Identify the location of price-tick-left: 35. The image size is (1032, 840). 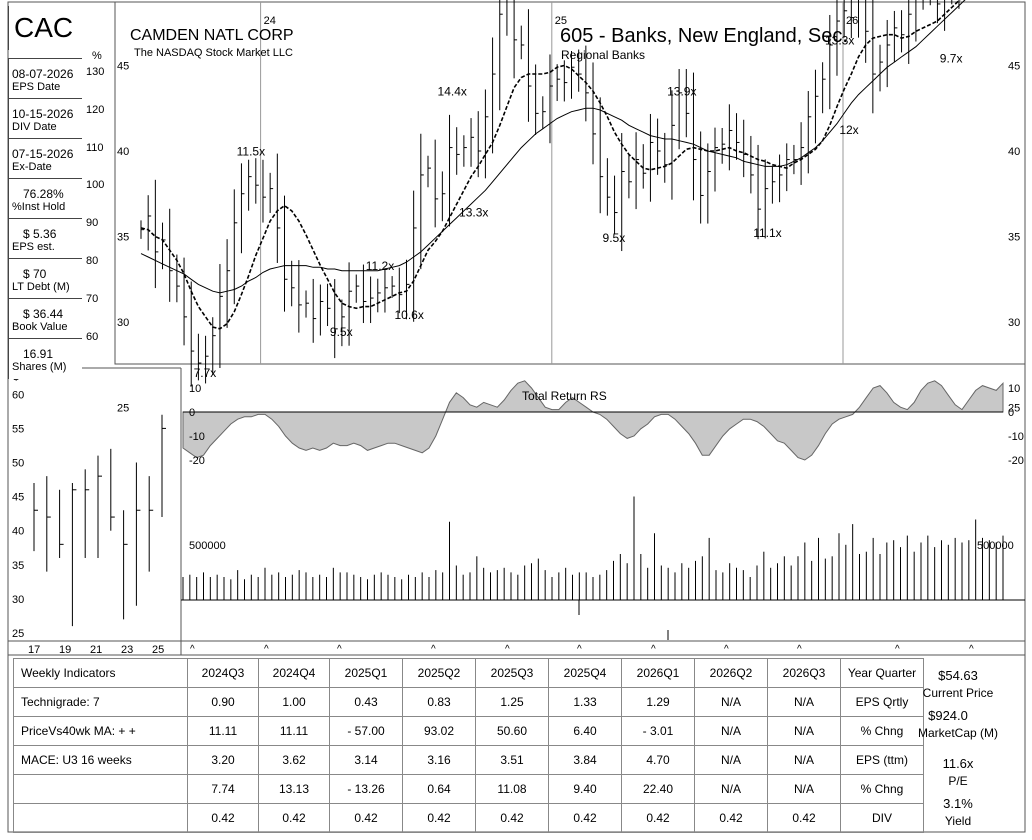
(123, 238).